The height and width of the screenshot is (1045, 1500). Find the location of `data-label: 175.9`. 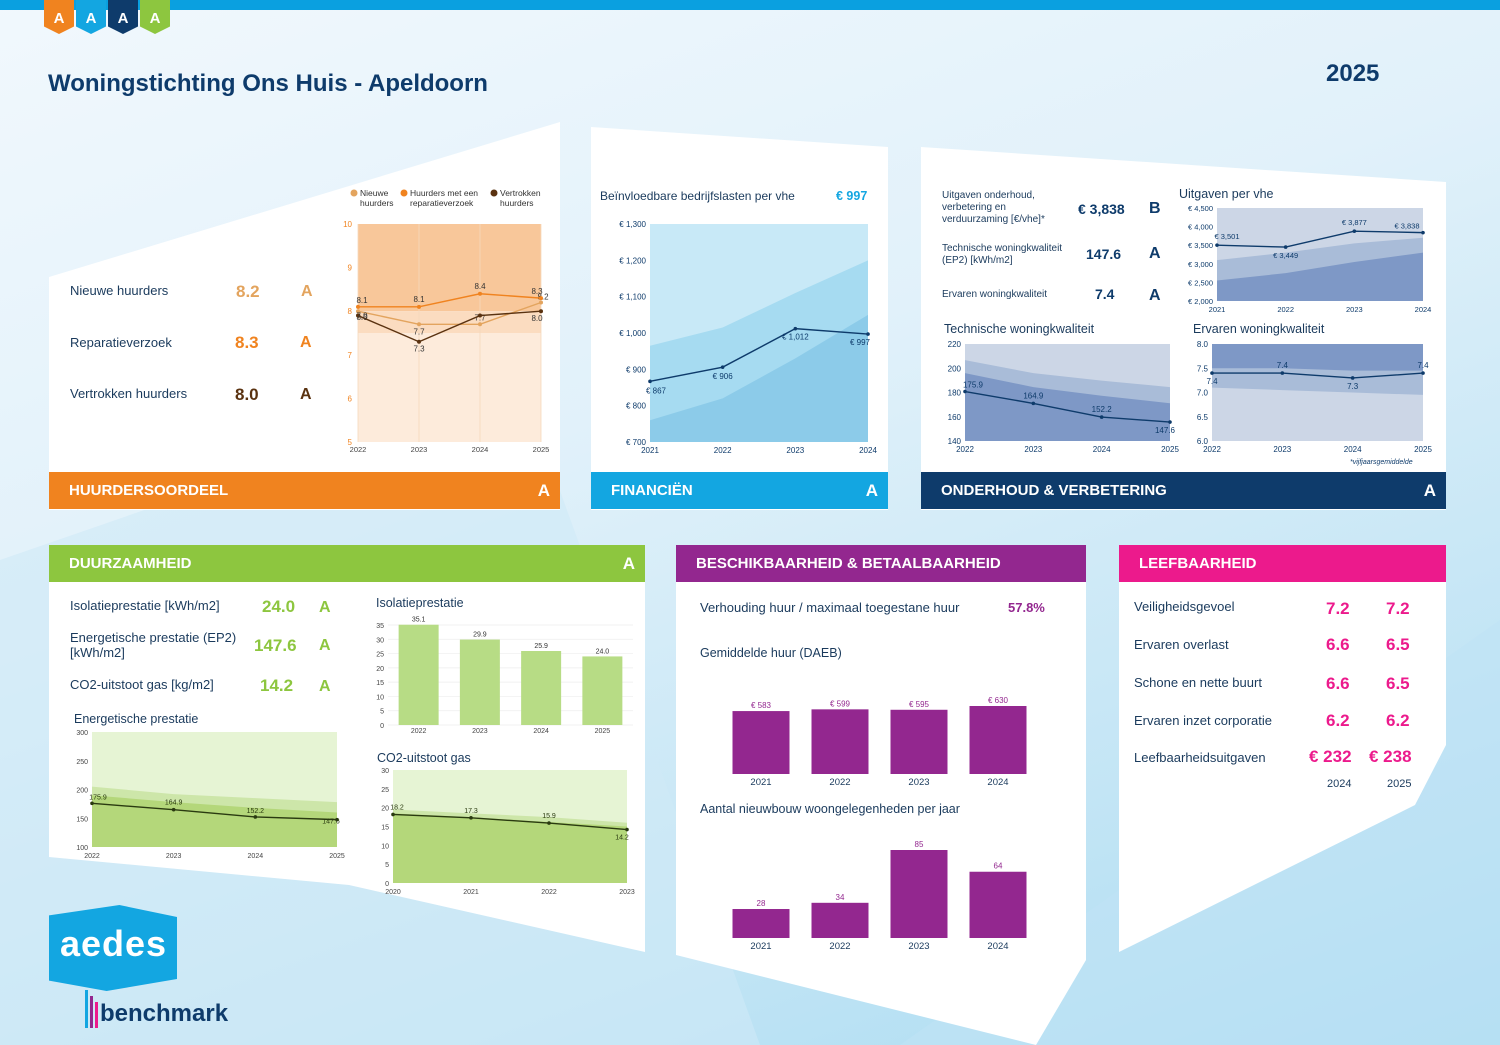

data-label: 175.9 is located at coordinates (98, 797).